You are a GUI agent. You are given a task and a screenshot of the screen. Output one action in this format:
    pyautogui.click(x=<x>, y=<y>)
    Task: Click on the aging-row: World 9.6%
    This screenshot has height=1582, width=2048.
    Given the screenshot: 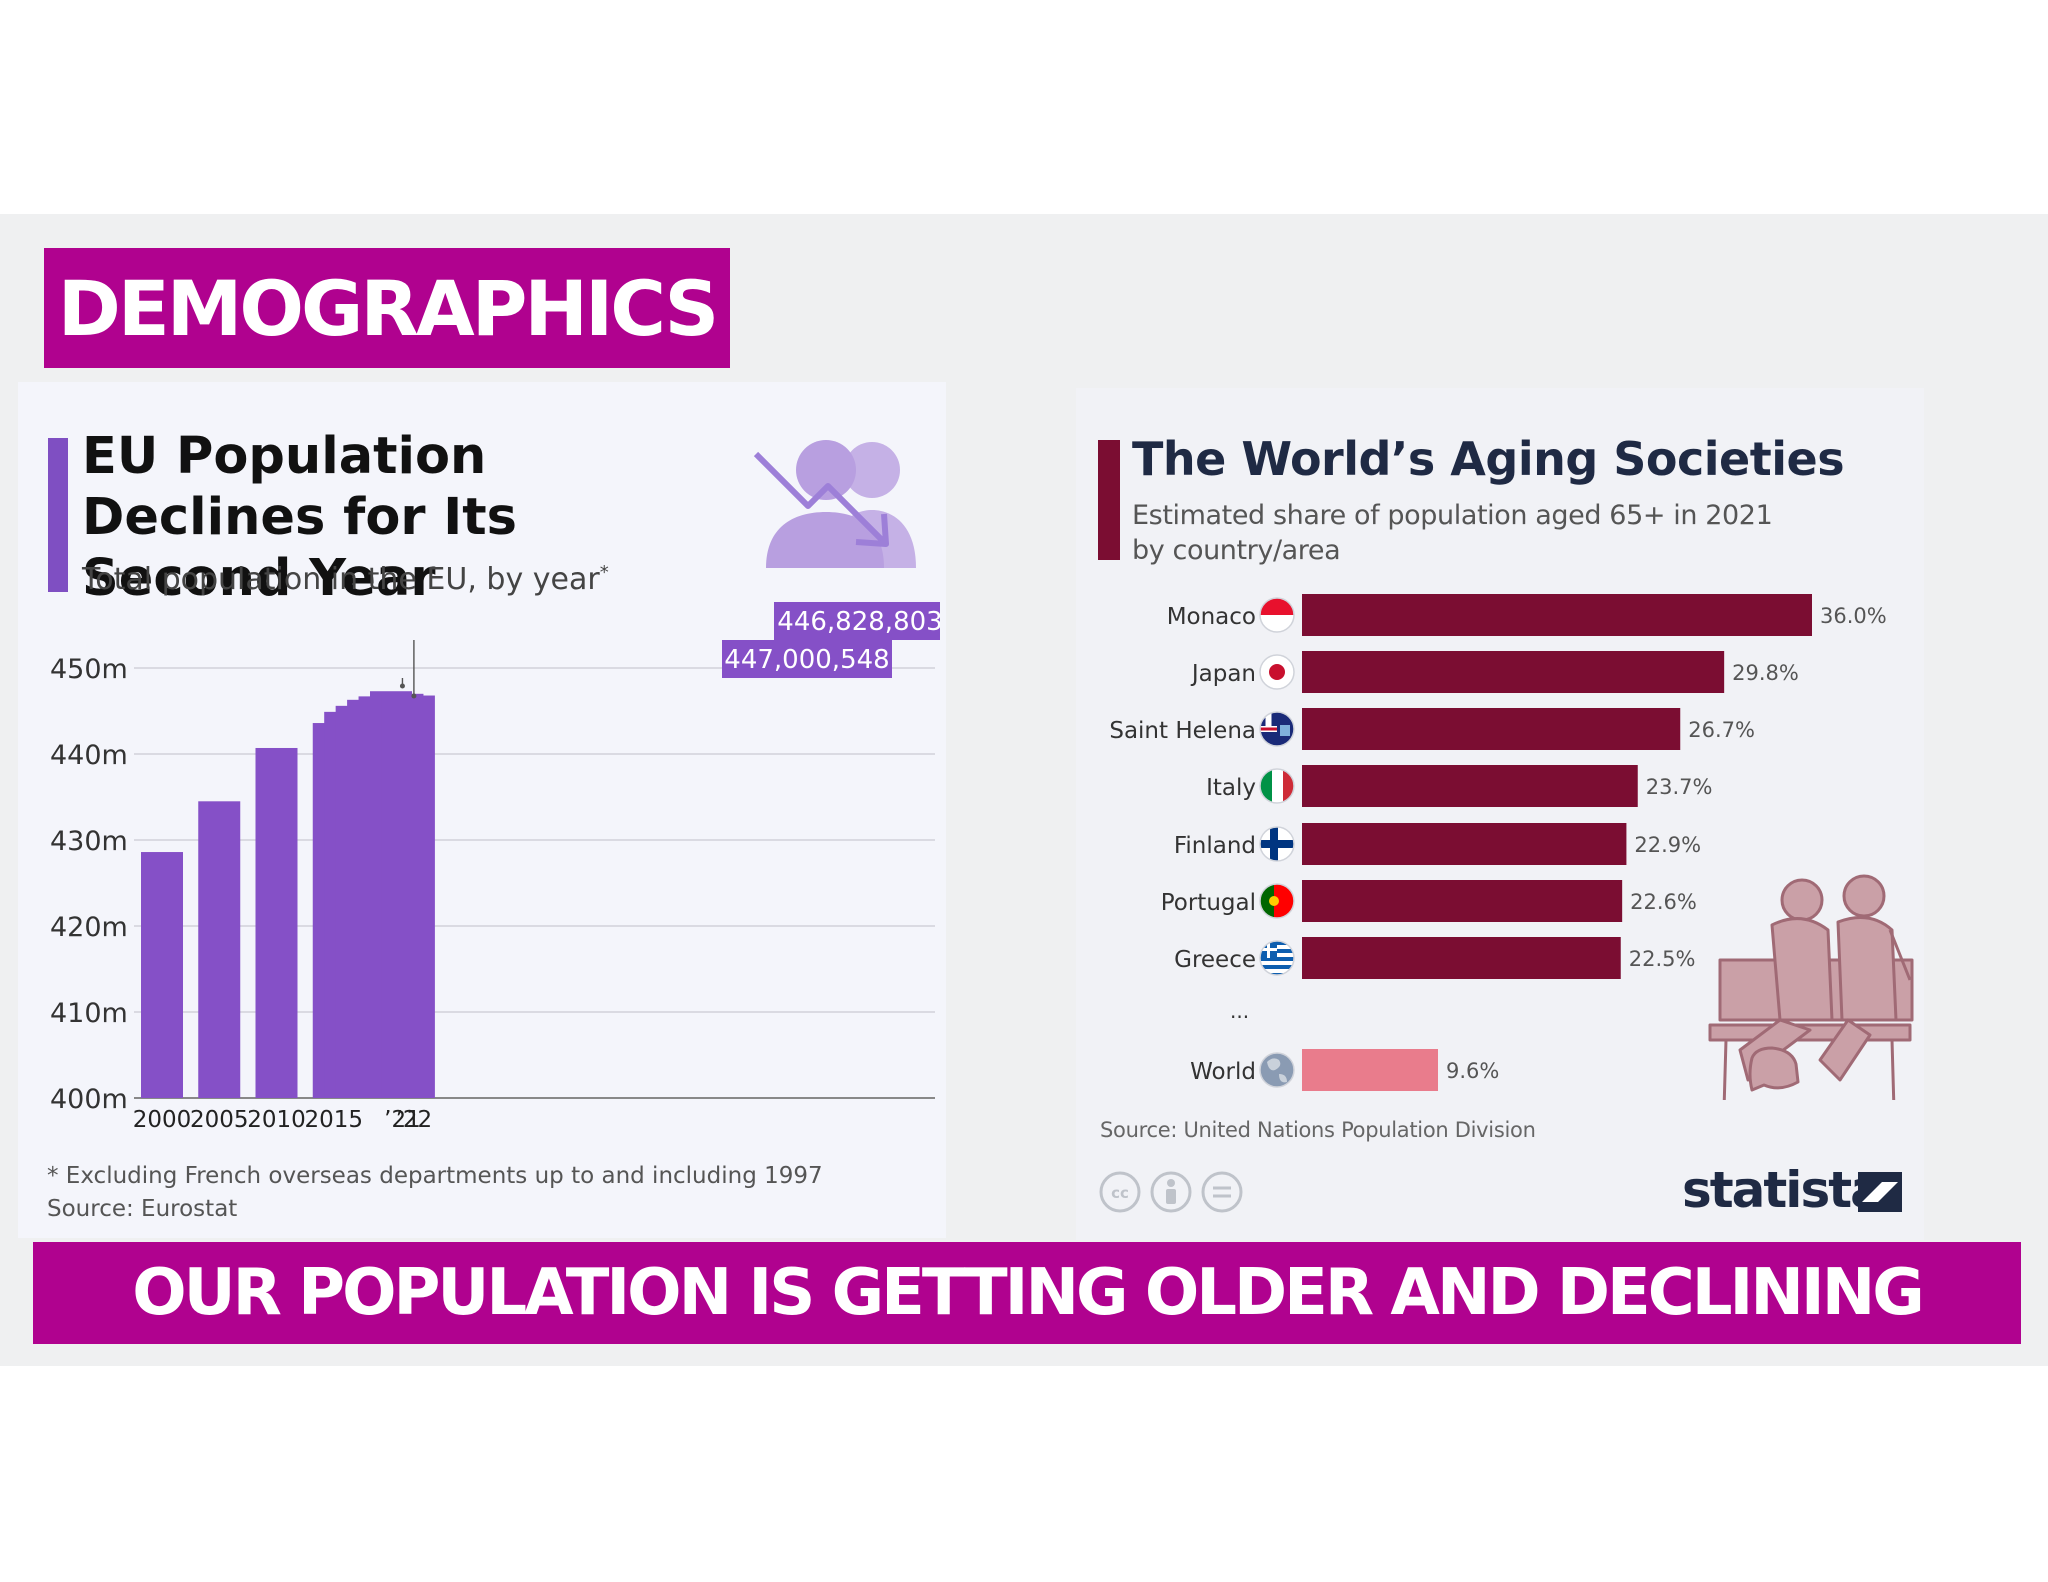 What is the action you would take?
    pyautogui.click(x=1344, y=1070)
    